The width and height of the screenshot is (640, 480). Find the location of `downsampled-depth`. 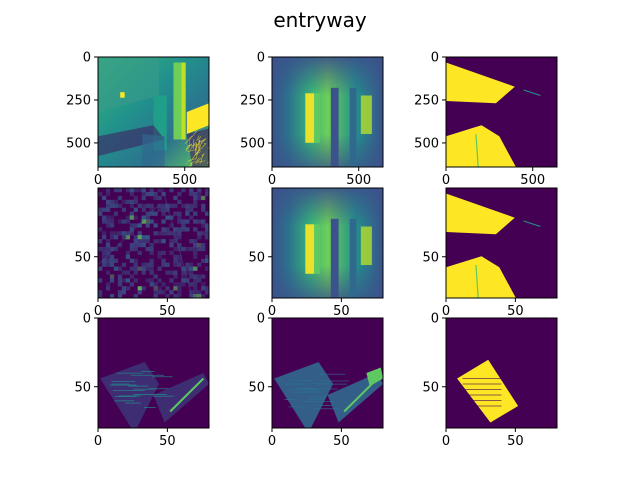

downsampled-depth is located at coordinates (327, 243).